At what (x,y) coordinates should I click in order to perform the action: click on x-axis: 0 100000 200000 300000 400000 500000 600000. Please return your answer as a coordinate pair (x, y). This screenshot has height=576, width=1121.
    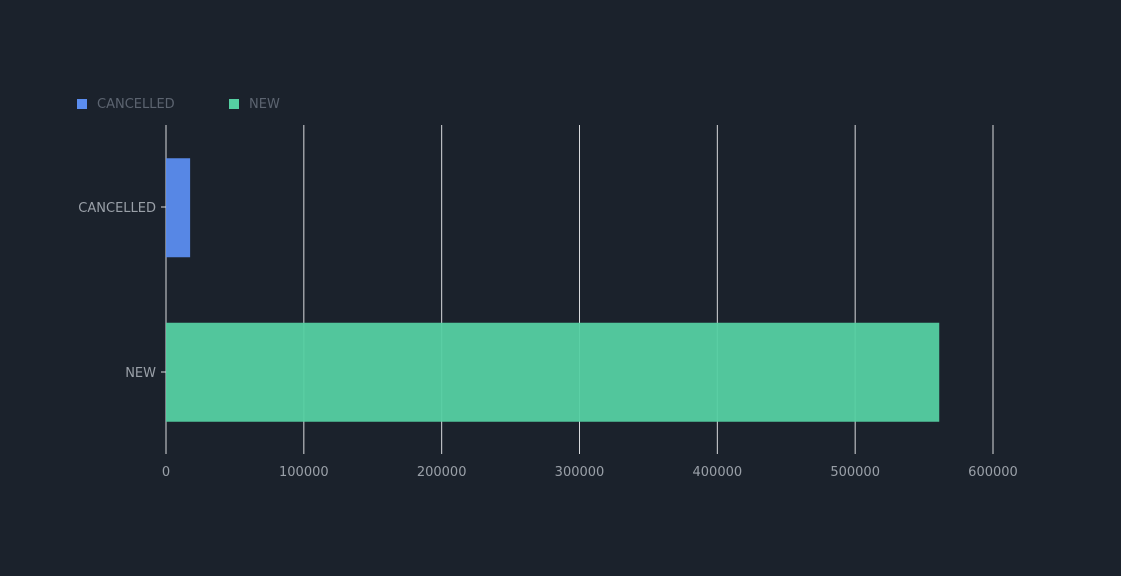
    Looking at the image, I should click on (590, 472).